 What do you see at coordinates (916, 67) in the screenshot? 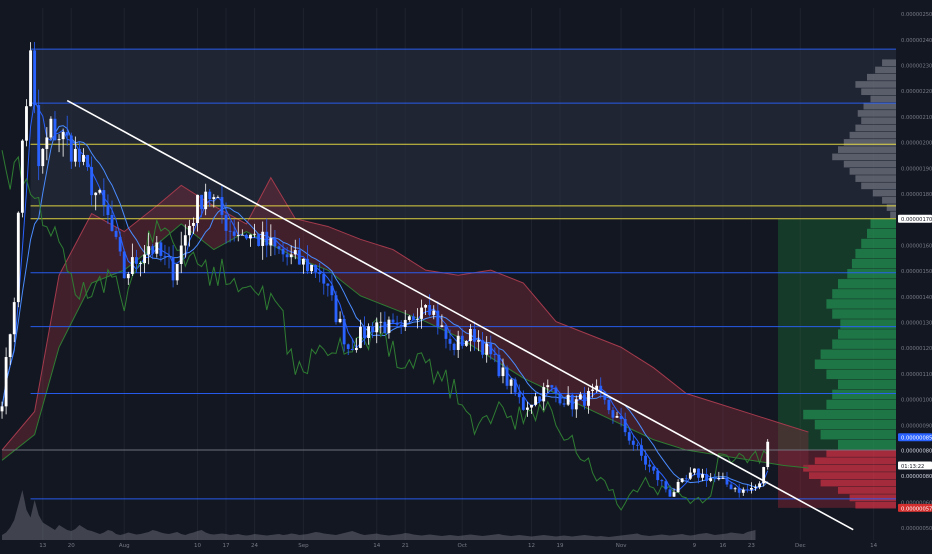
I see `price-tick-label: 0.00000230` at bounding box center [916, 67].